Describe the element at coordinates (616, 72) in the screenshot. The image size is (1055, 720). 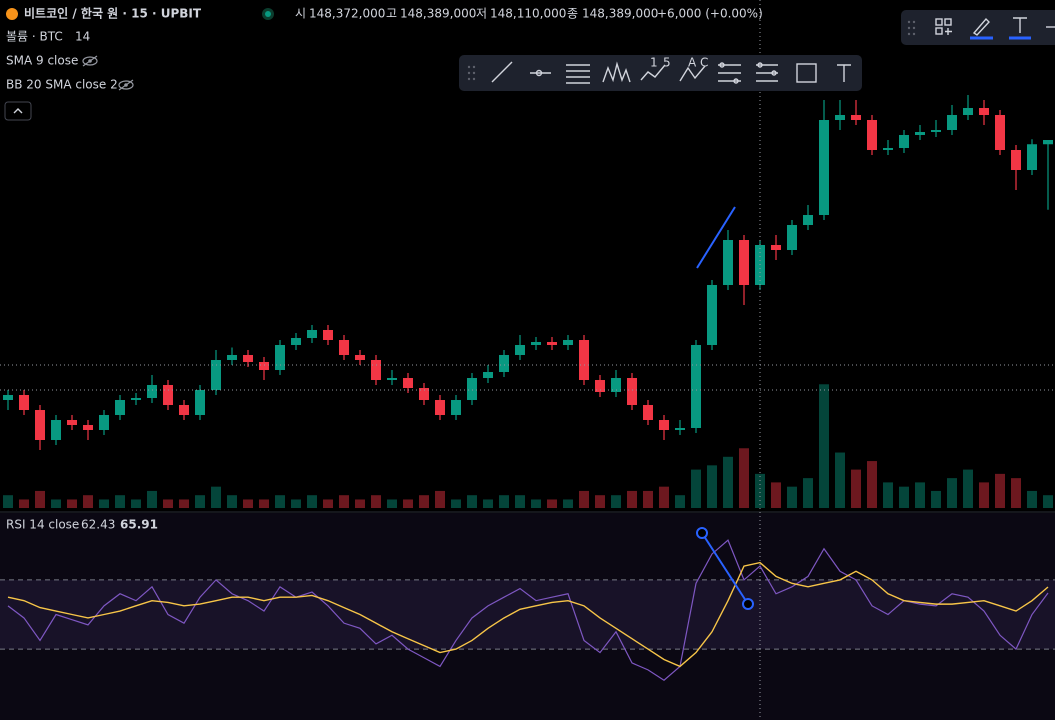
I see `tool-pattern` at that location.